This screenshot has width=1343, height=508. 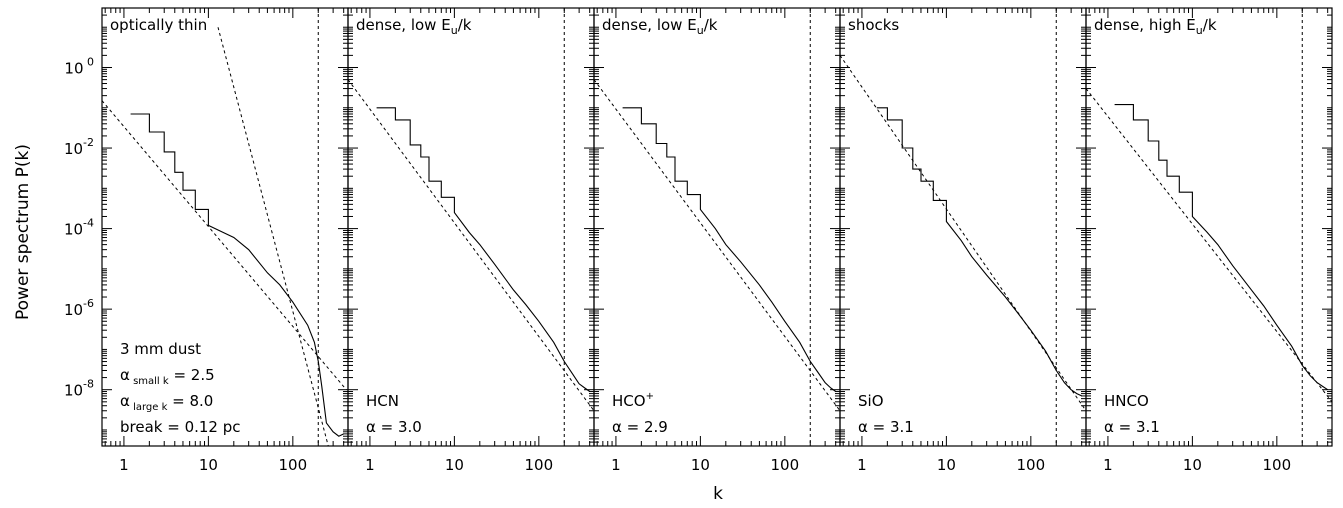 I want to click on annotation-species: HNCO, so click(x=1126, y=401).